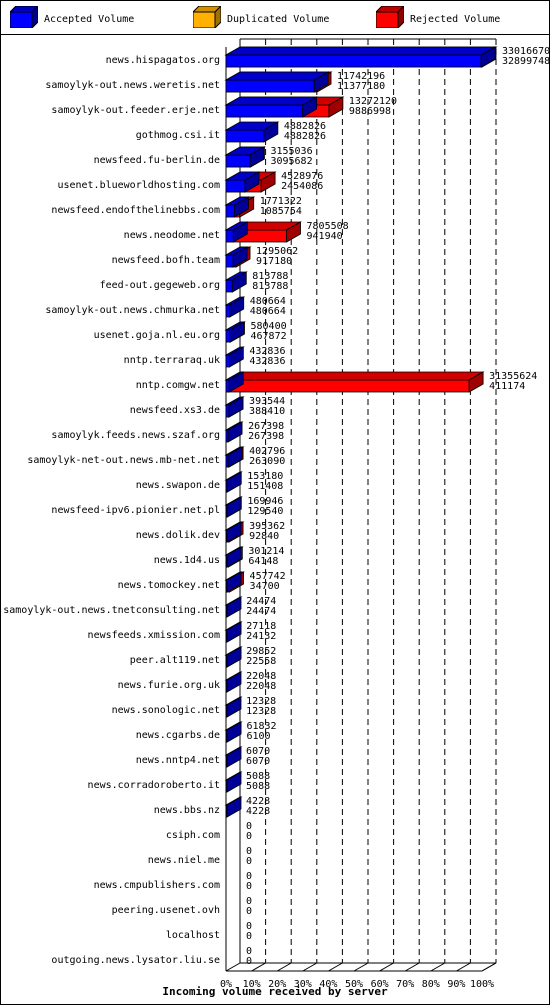 The height and width of the screenshot is (1005, 550). I want to click on value-label-total: 4882826, so click(305, 126).